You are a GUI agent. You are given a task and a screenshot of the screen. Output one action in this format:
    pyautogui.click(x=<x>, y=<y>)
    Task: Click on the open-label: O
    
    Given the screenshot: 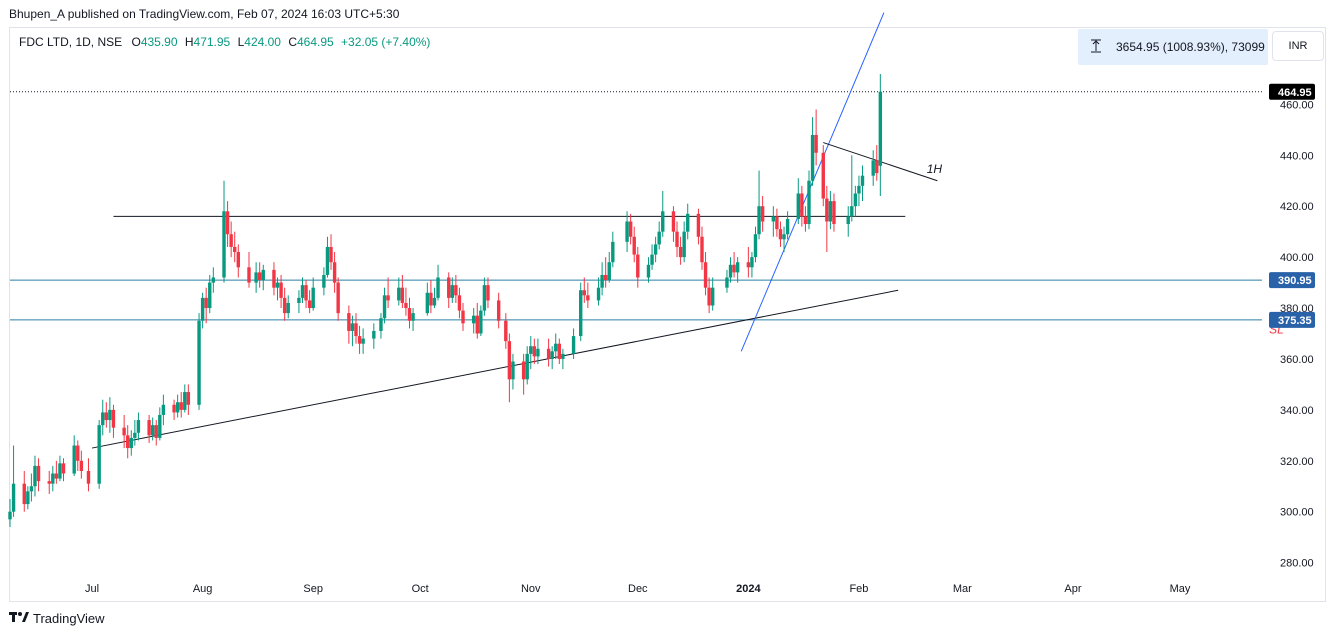 What is the action you would take?
    pyautogui.click(x=136, y=42)
    